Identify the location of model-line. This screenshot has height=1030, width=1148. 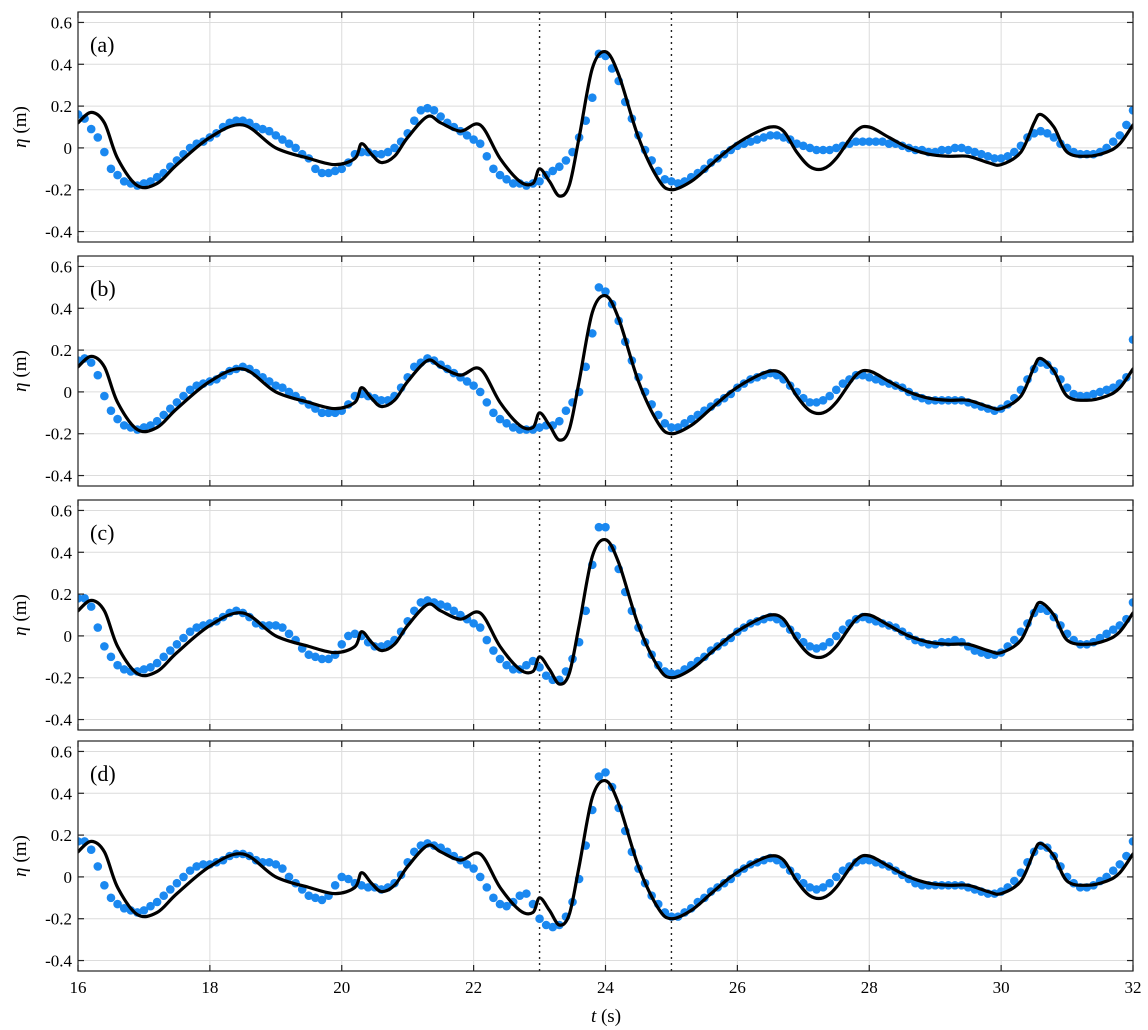
(605, 123).